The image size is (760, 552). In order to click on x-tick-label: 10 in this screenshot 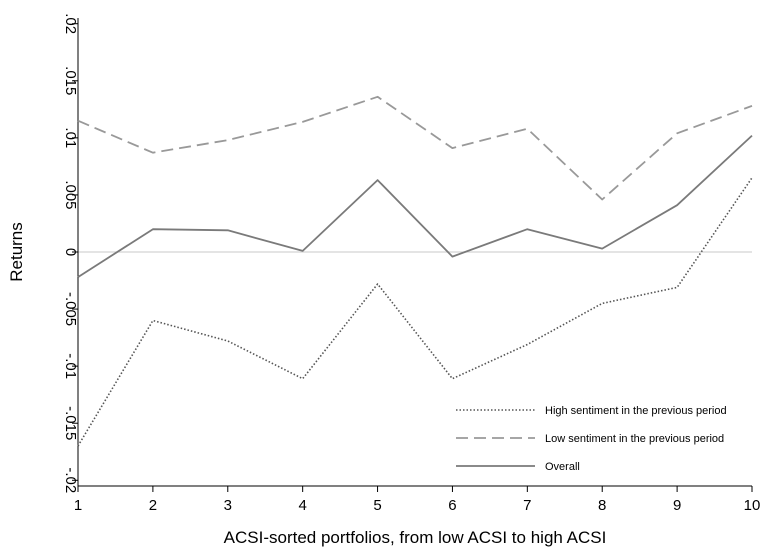, I will do `click(752, 505)`.